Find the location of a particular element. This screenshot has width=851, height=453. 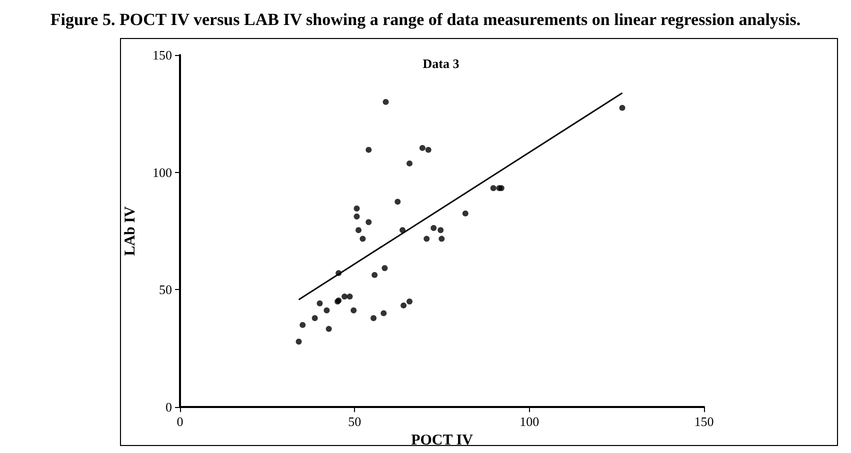

x-tick-label: 100 is located at coordinates (530, 422).